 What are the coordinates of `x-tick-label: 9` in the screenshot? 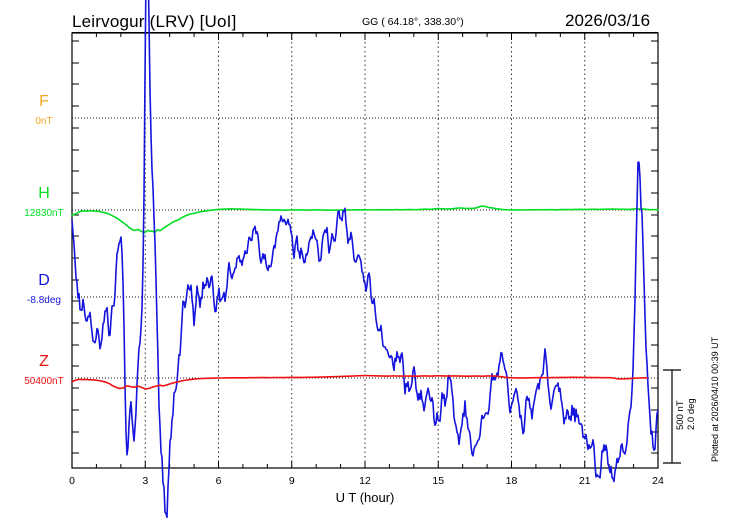 It's located at (292, 481).